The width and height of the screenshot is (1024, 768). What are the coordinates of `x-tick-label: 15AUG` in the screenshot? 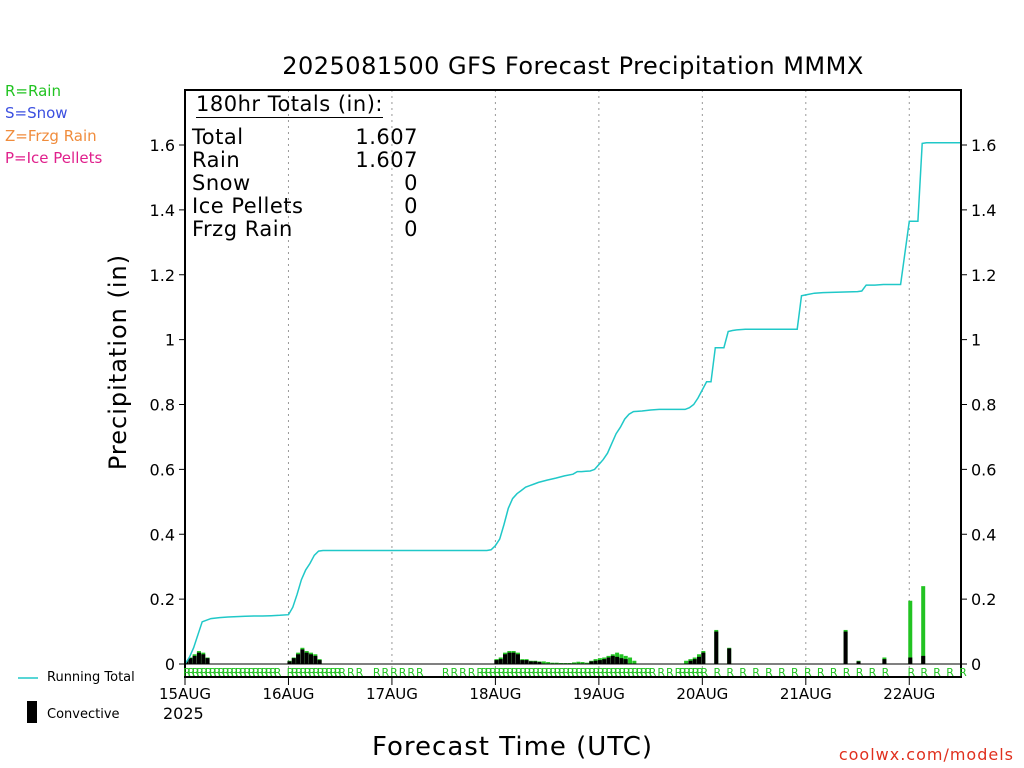 It's located at (185, 694).